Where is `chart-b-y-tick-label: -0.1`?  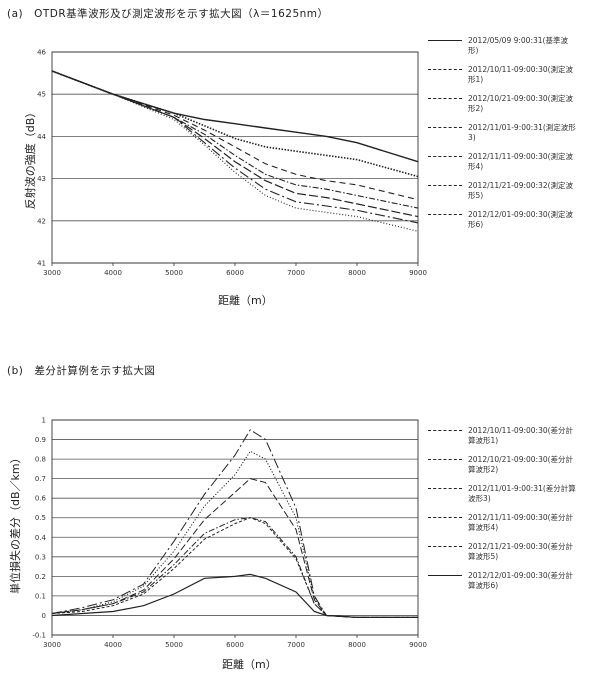 chart-b-y-tick-label: -0.1 is located at coordinates (39, 636).